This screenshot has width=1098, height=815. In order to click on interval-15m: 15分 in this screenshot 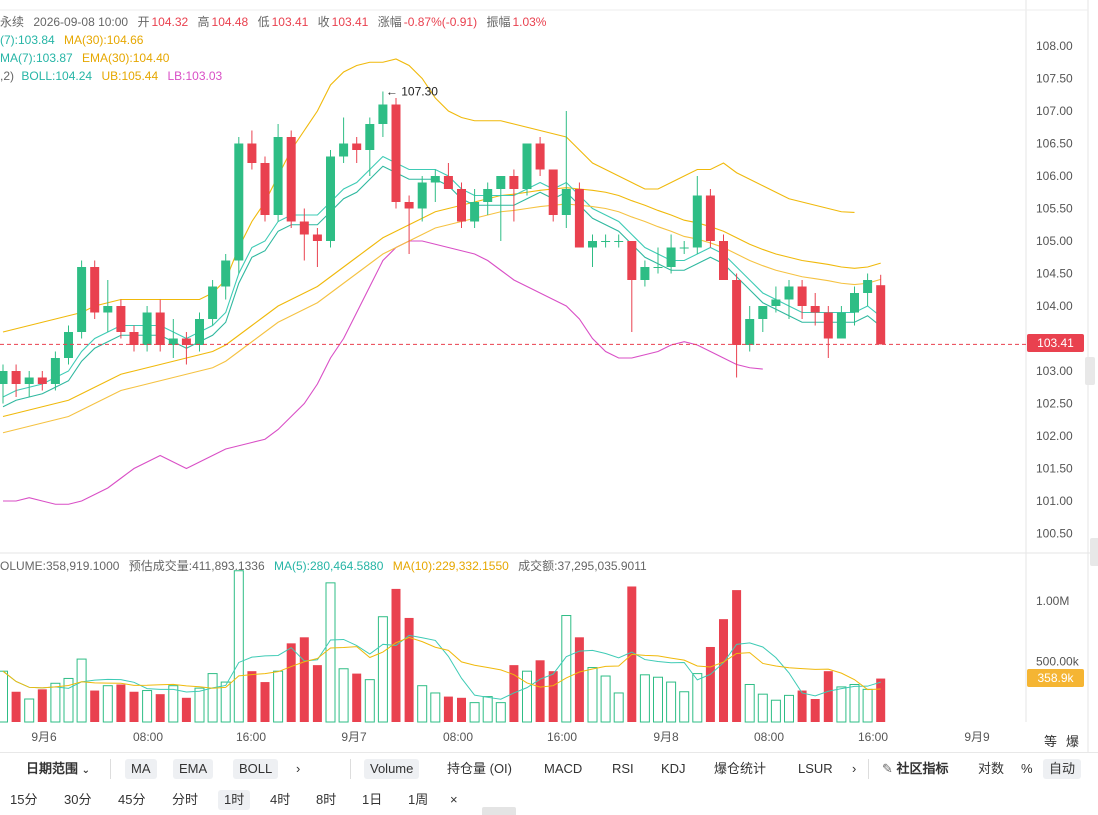, I will do `click(24, 799)`.